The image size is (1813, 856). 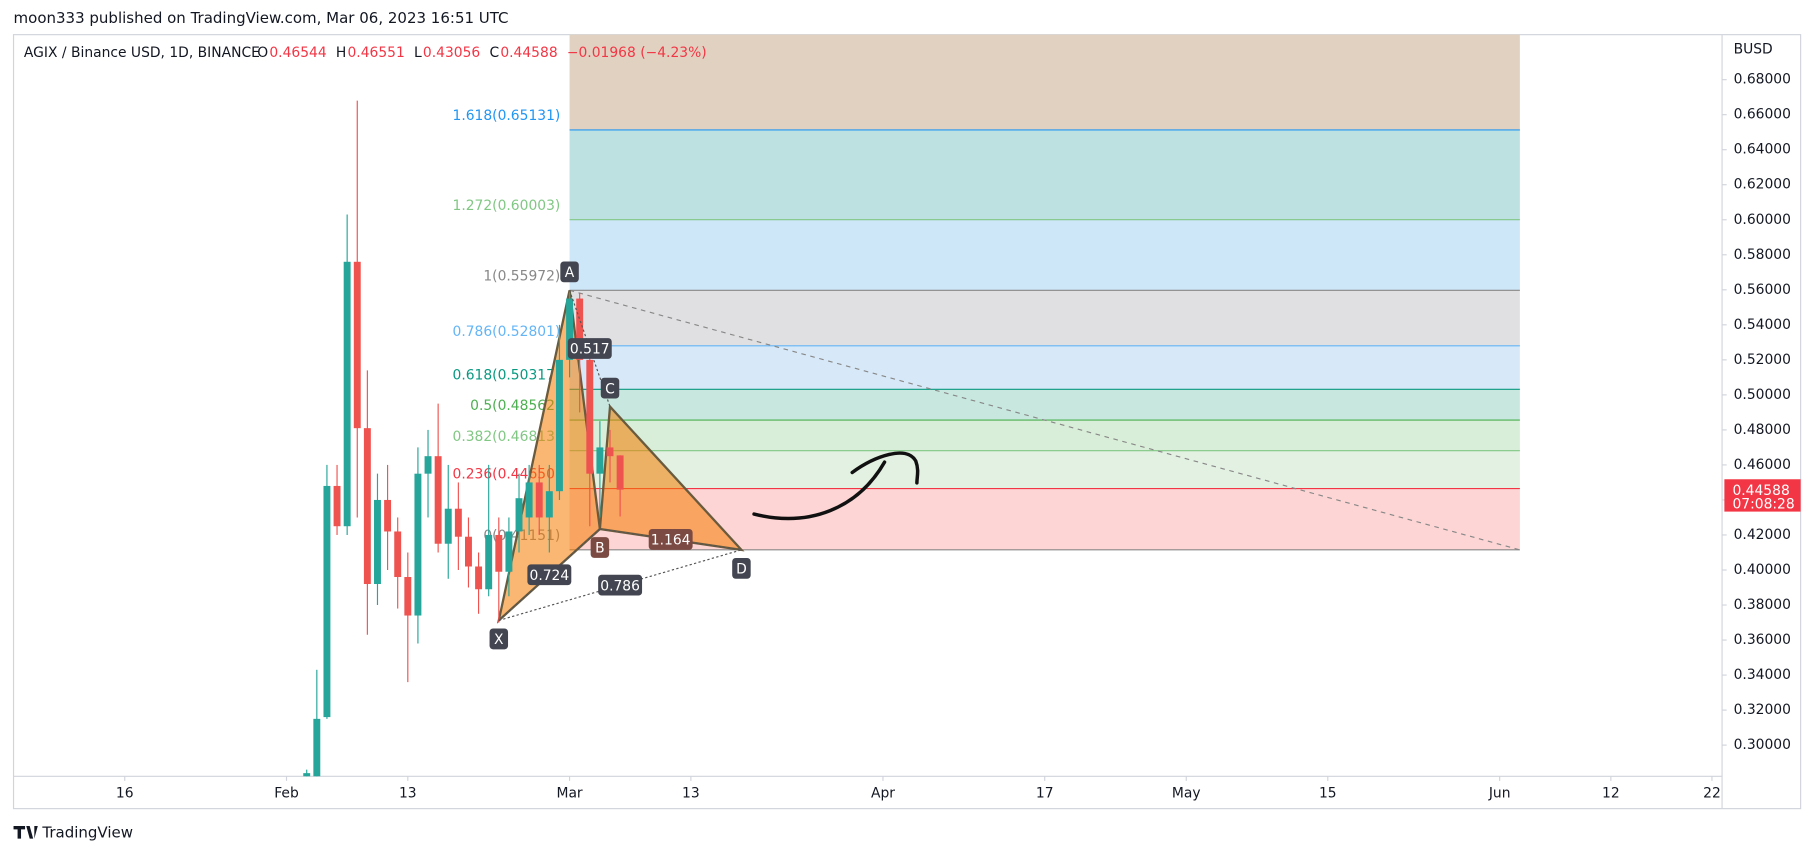 What do you see at coordinates (1762, 465) in the screenshot?
I see `y-tick-label: 0.46000` at bounding box center [1762, 465].